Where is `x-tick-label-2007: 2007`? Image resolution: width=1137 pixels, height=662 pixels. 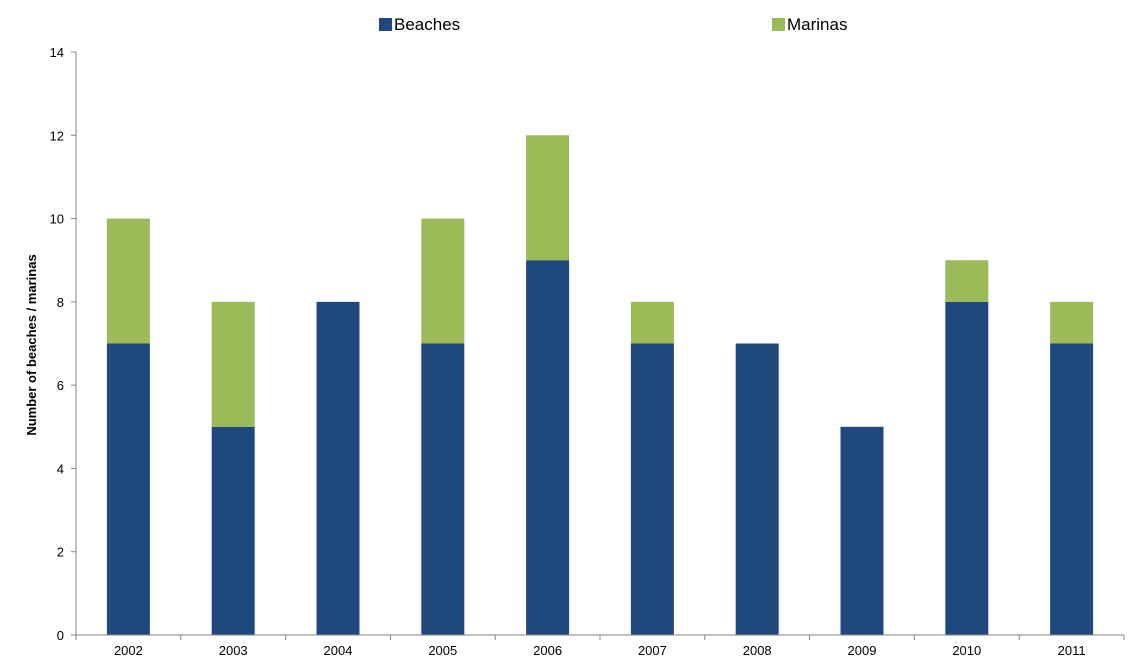 x-tick-label-2007: 2007 is located at coordinates (652, 650).